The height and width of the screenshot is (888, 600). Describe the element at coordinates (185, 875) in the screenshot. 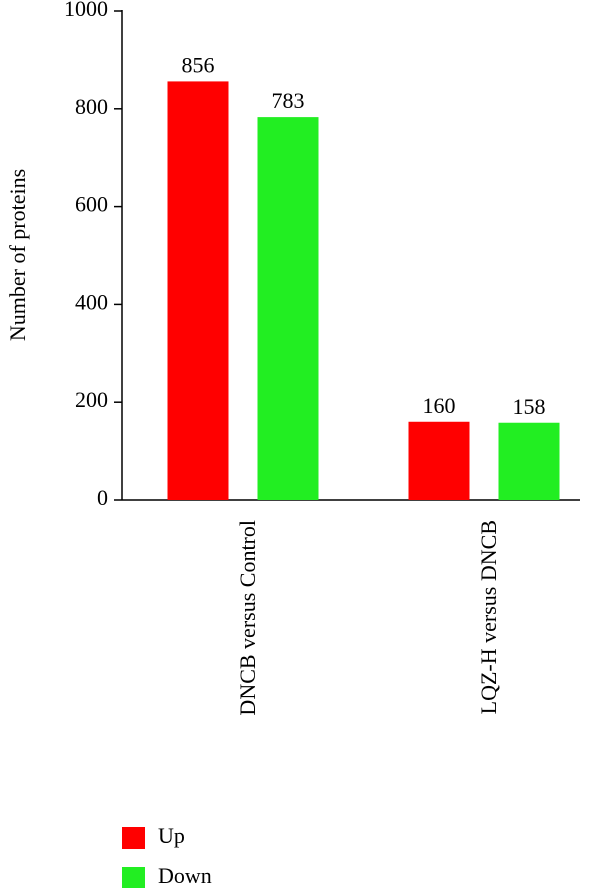

I see `legend-label: Down` at that location.